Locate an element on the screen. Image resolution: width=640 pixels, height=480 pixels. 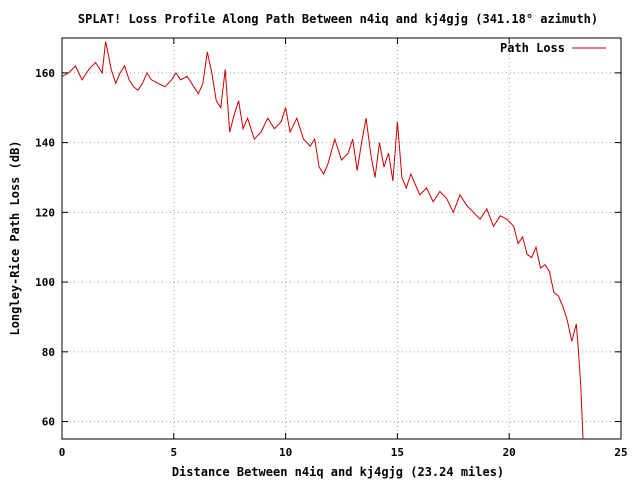
y-axis-label: Longley-Rice Path Loss (dB) is located at coordinates (15, 237).